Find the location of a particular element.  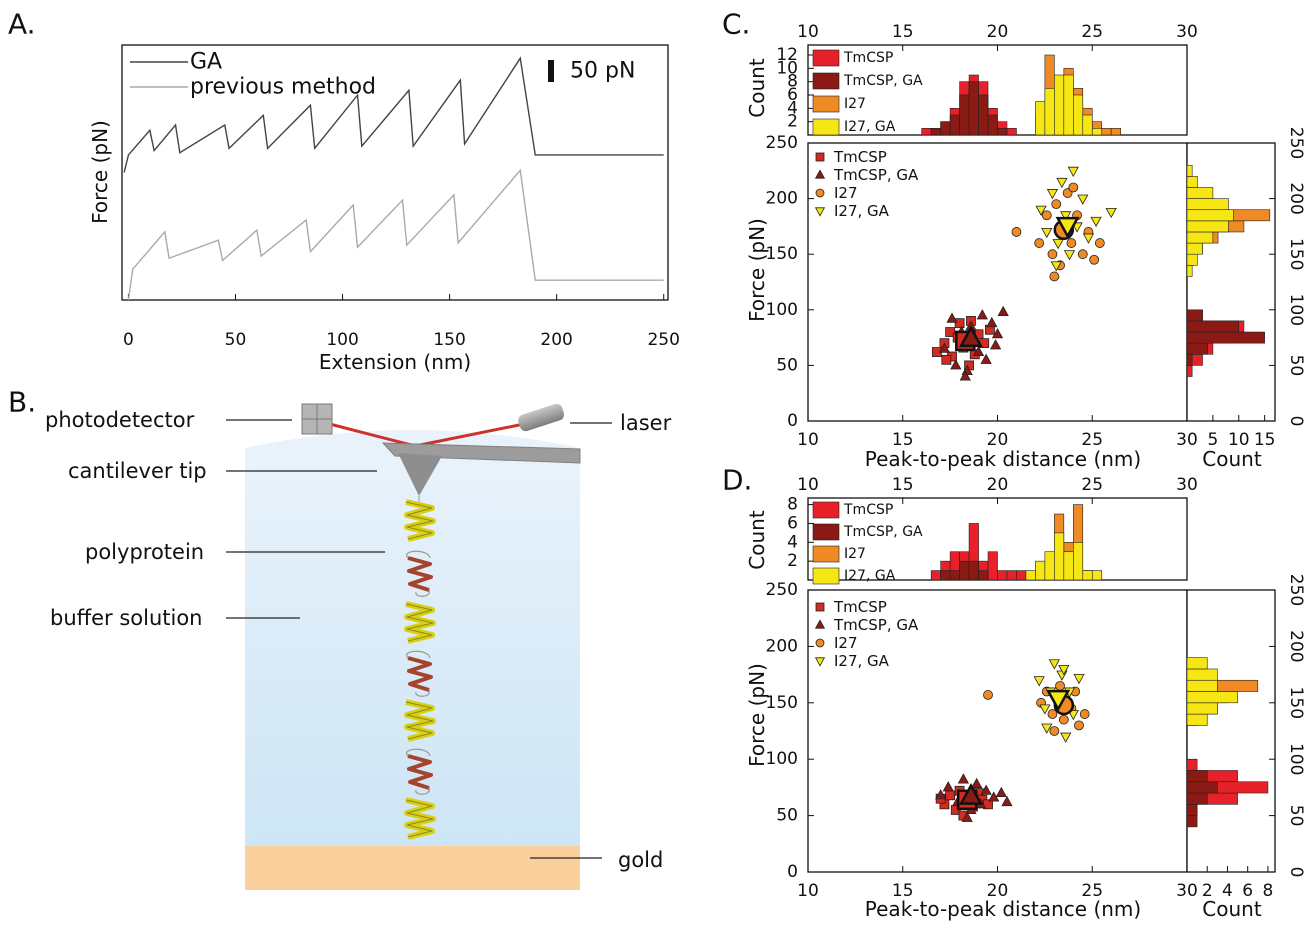

x-tick-label: 0 is located at coordinates (128, 340).